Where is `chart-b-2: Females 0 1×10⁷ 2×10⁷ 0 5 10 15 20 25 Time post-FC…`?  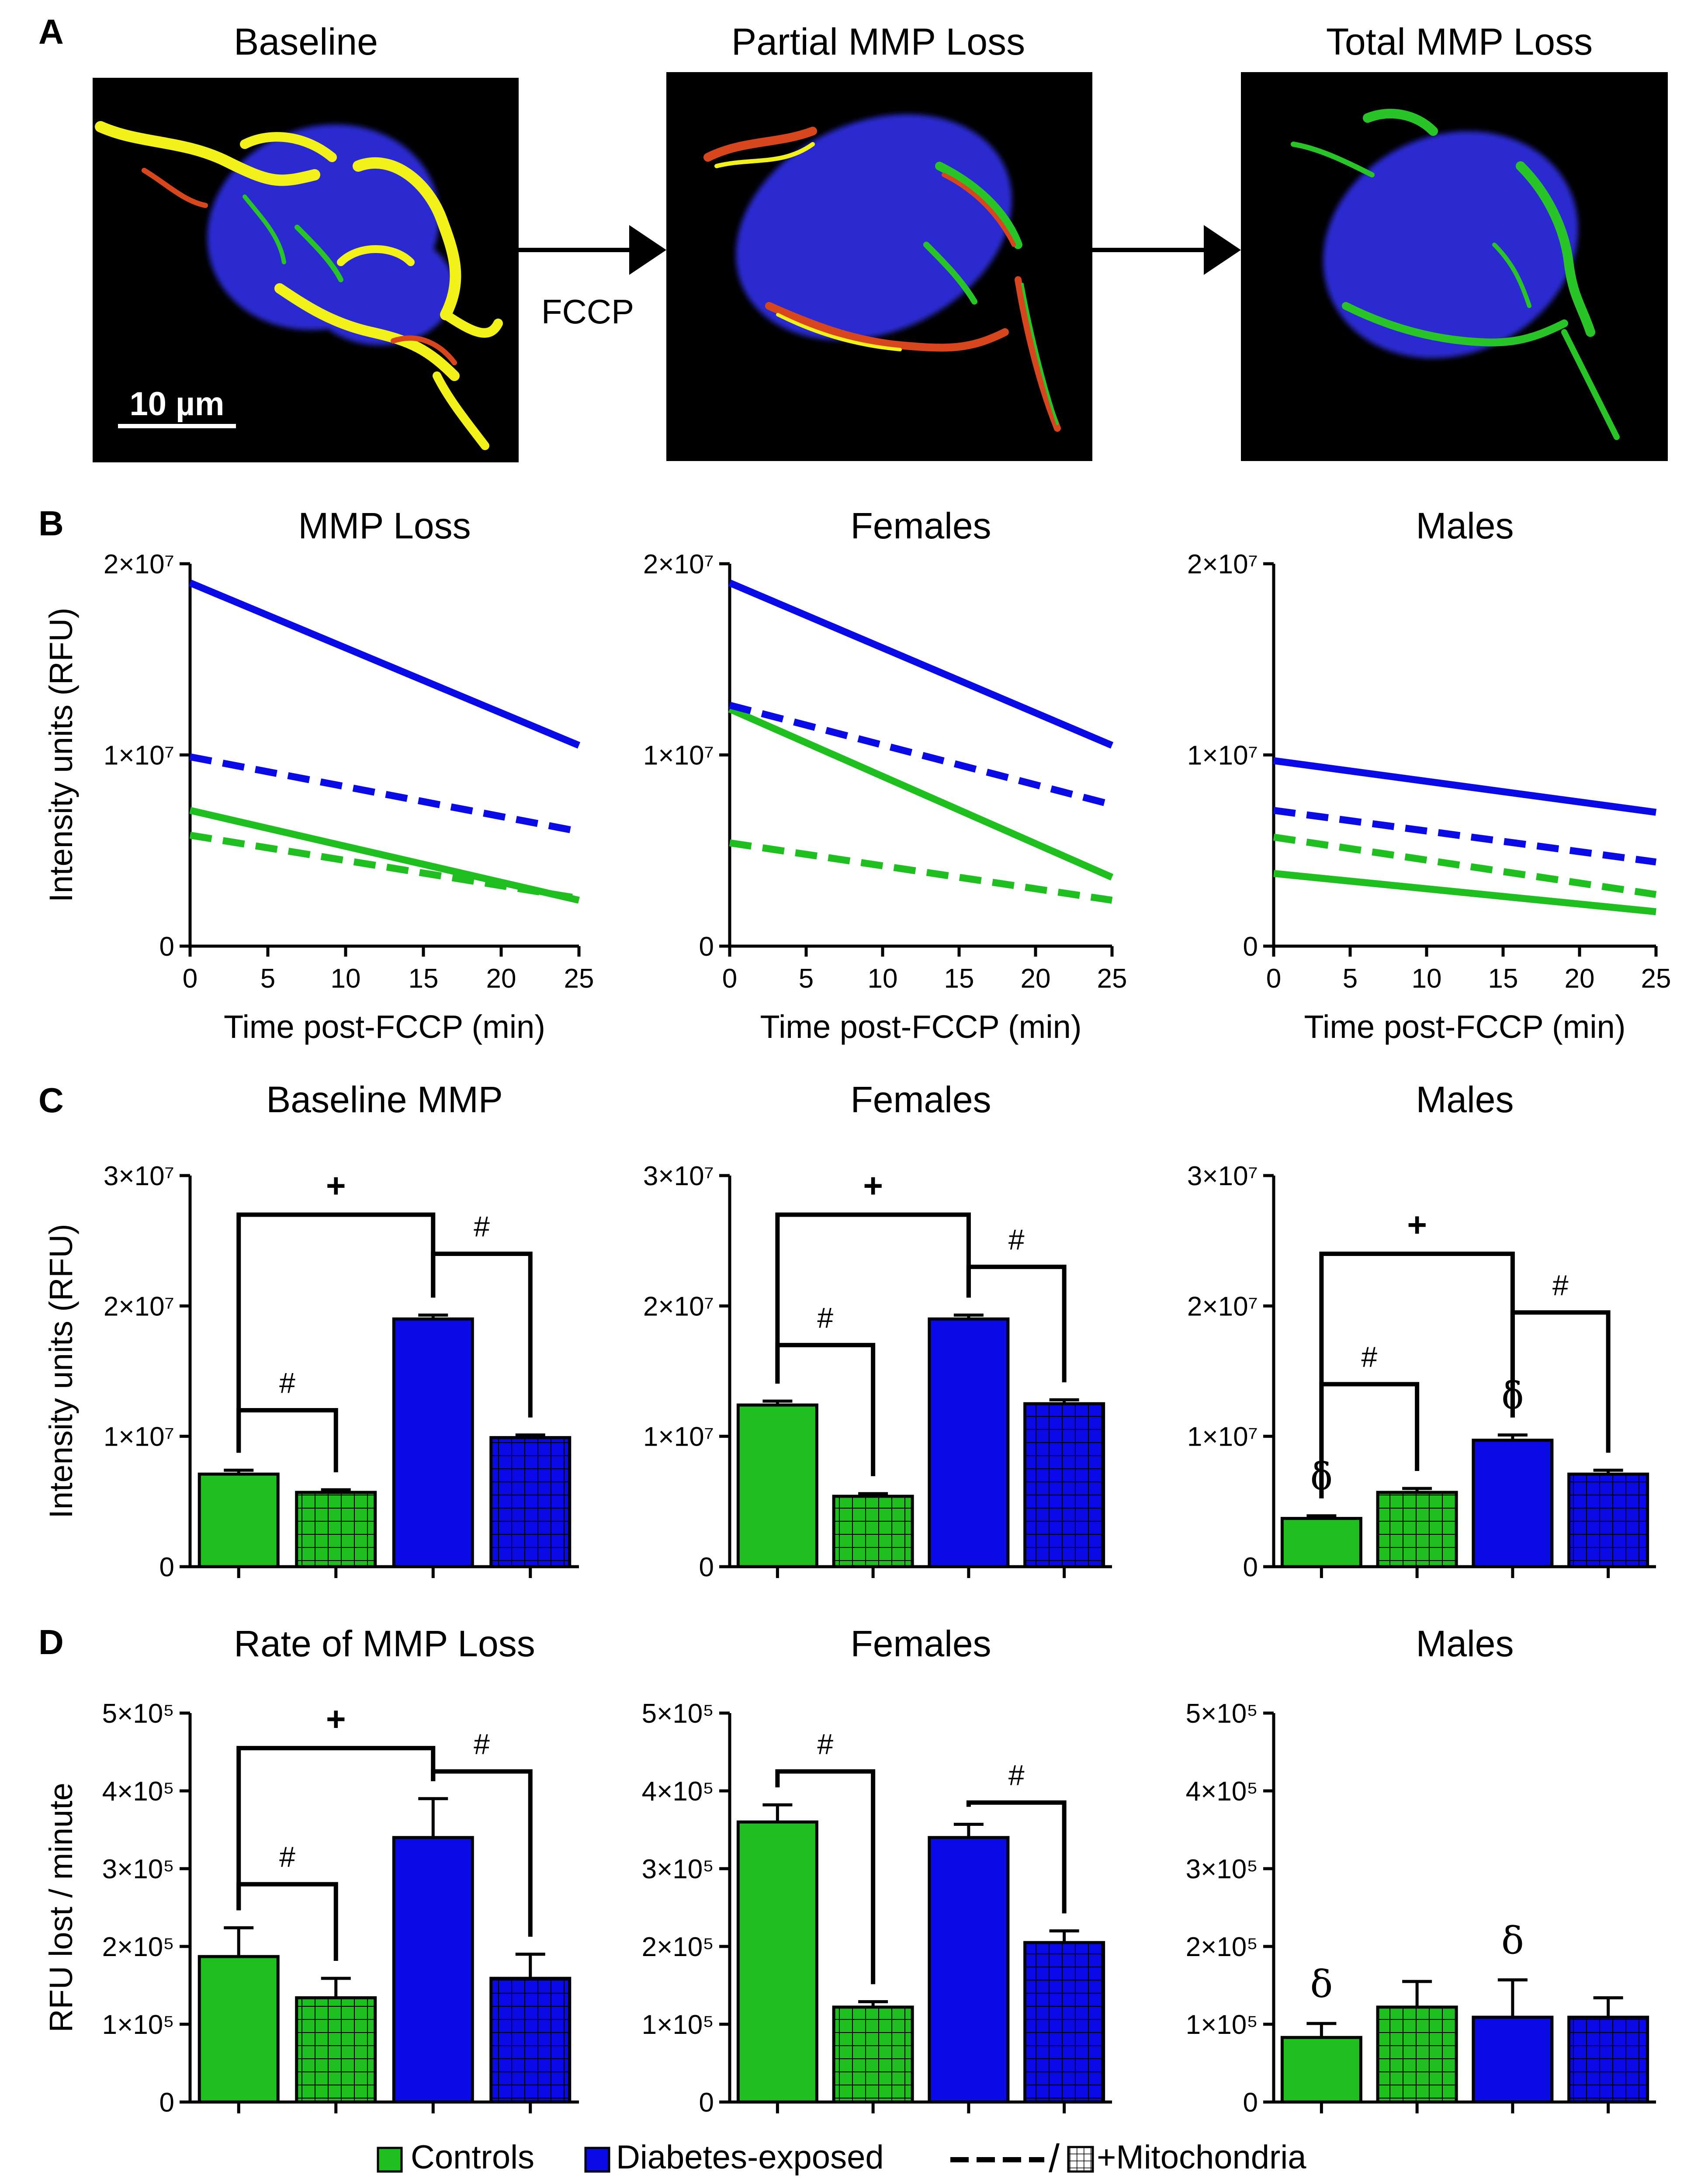
chart-b-2: Females 0 1×10⁷ 2×10⁷ 0 5 10 15 20 25 Time post-FC… is located at coordinates (885, 775).